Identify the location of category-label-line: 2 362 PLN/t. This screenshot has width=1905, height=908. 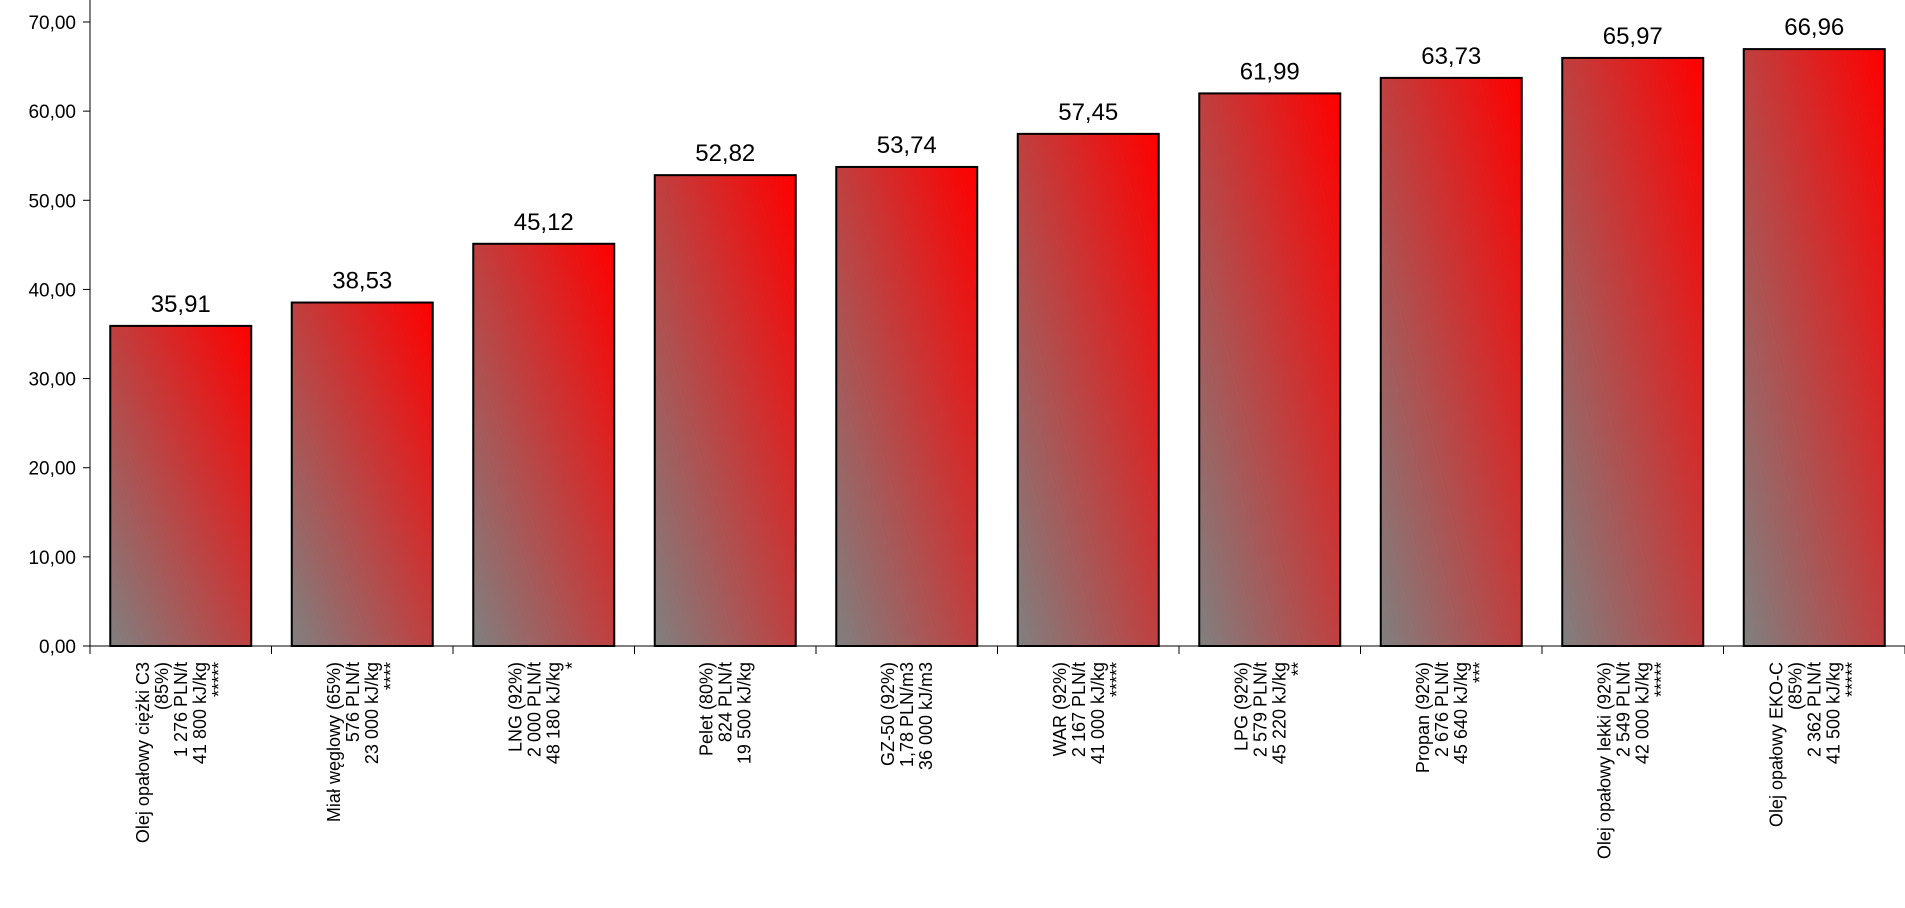
(1814, 709).